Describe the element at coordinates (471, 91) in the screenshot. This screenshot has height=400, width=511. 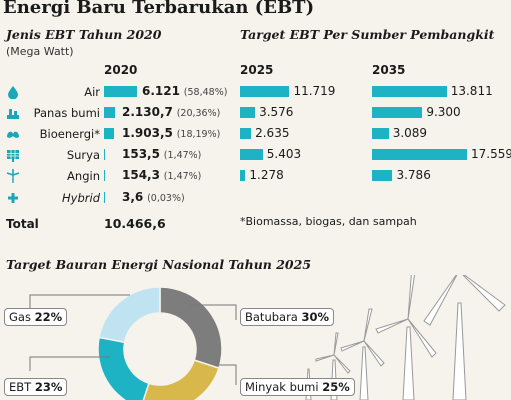
I see `value-2035: 13.811` at that location.